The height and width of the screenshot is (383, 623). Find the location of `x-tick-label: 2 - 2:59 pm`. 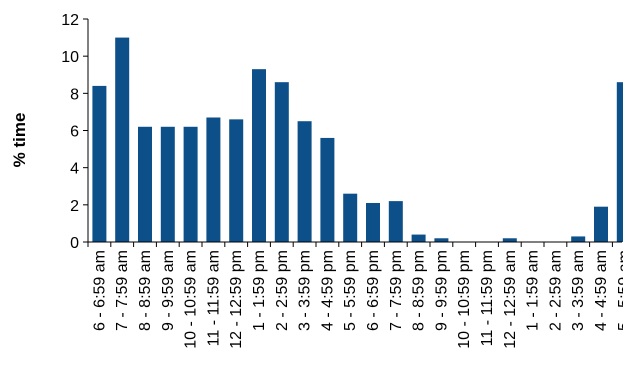

x-tick-label: 2 - 2:59 pm is located at coordinates (282, 290).